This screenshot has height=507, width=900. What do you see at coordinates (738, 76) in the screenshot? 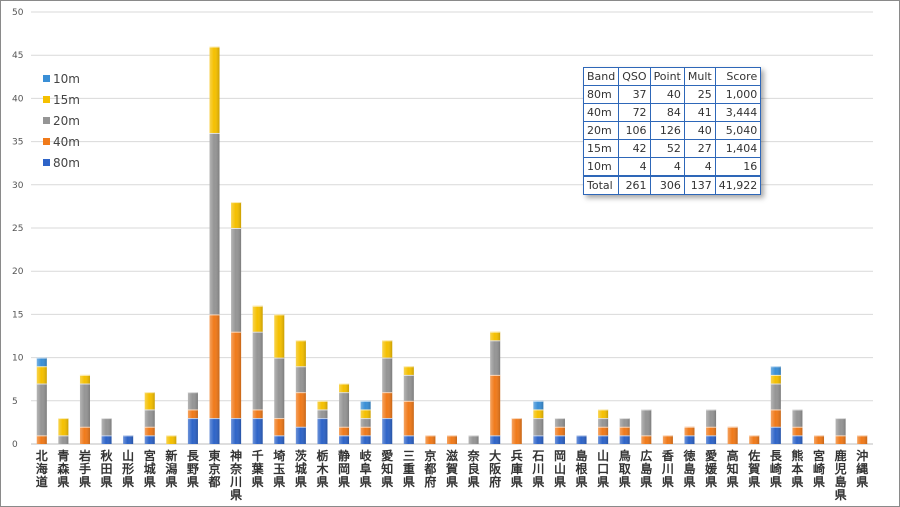
I see `header-score: Score` at bounding box center [738, 76].